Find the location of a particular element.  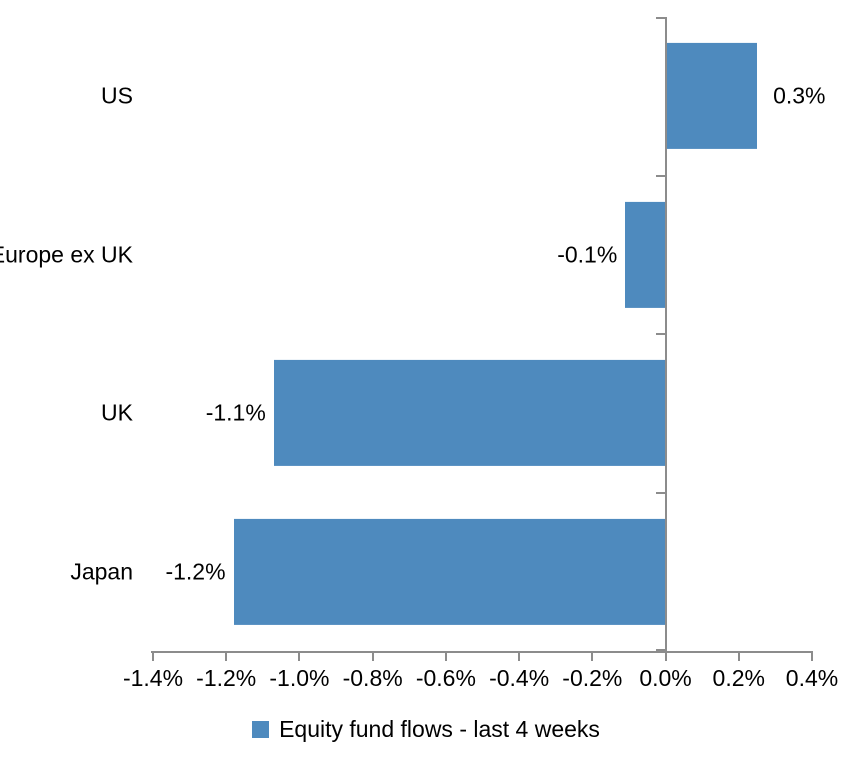

x-axis-line is located at coordinates (482, 652).